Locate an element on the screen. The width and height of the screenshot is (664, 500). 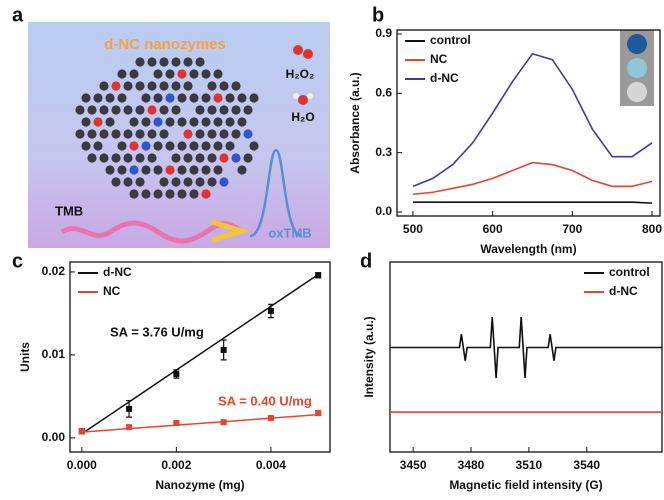
x-tick-label: 0.004 is located at coordinates (271, 465).